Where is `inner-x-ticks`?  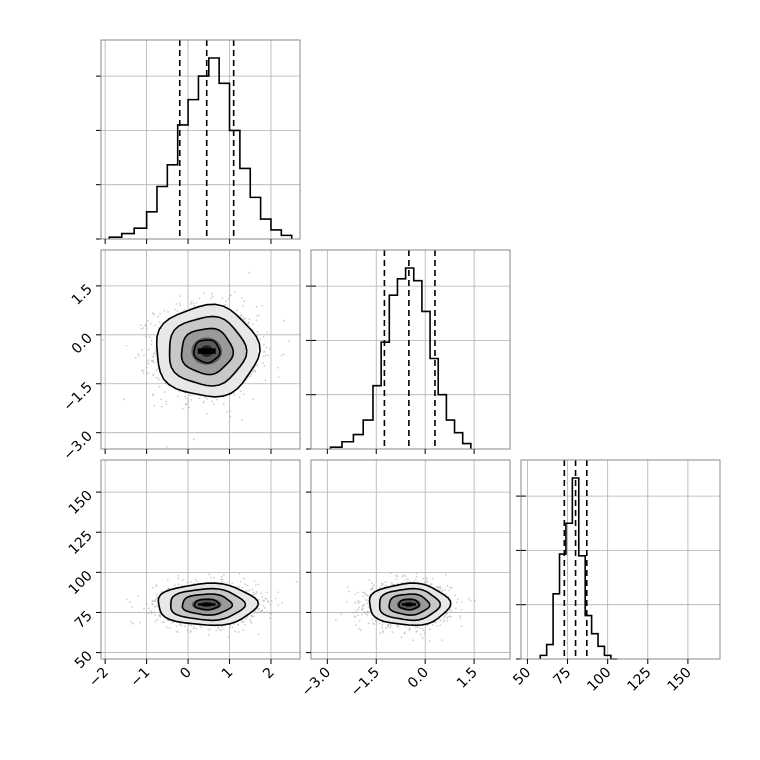
inner-x-ticks is located at coordinates (188, 451).